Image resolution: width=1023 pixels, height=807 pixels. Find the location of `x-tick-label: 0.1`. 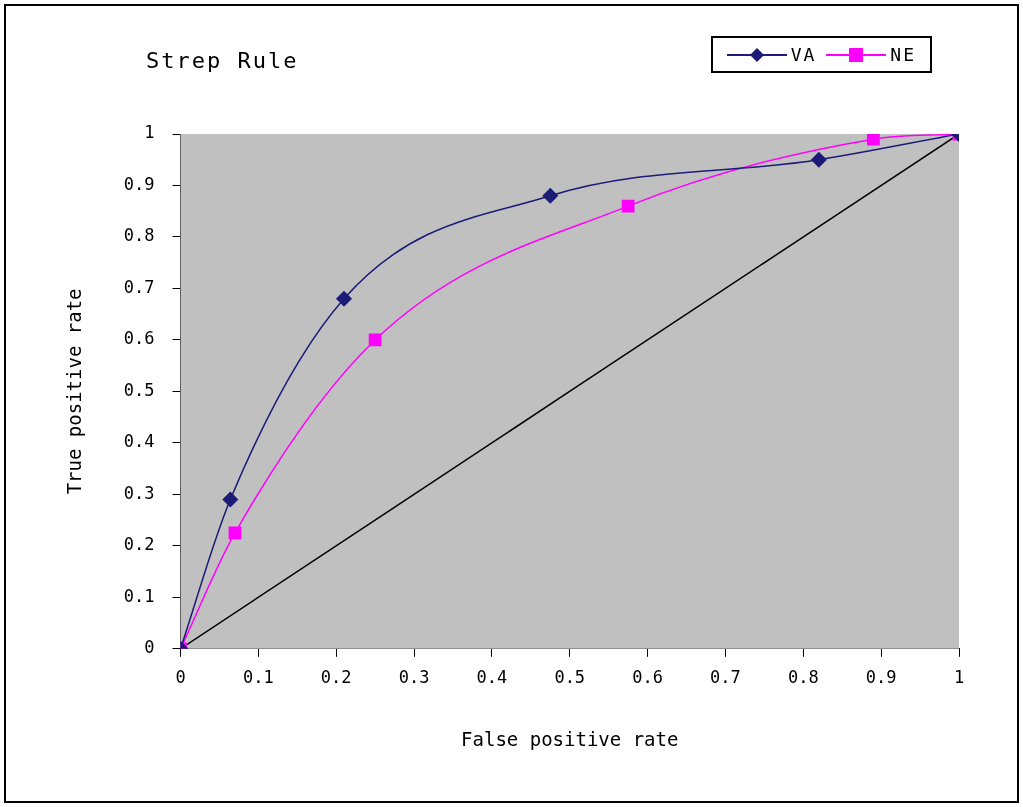

x-tick-label: 0.1 is located at coordinates (258, 677).